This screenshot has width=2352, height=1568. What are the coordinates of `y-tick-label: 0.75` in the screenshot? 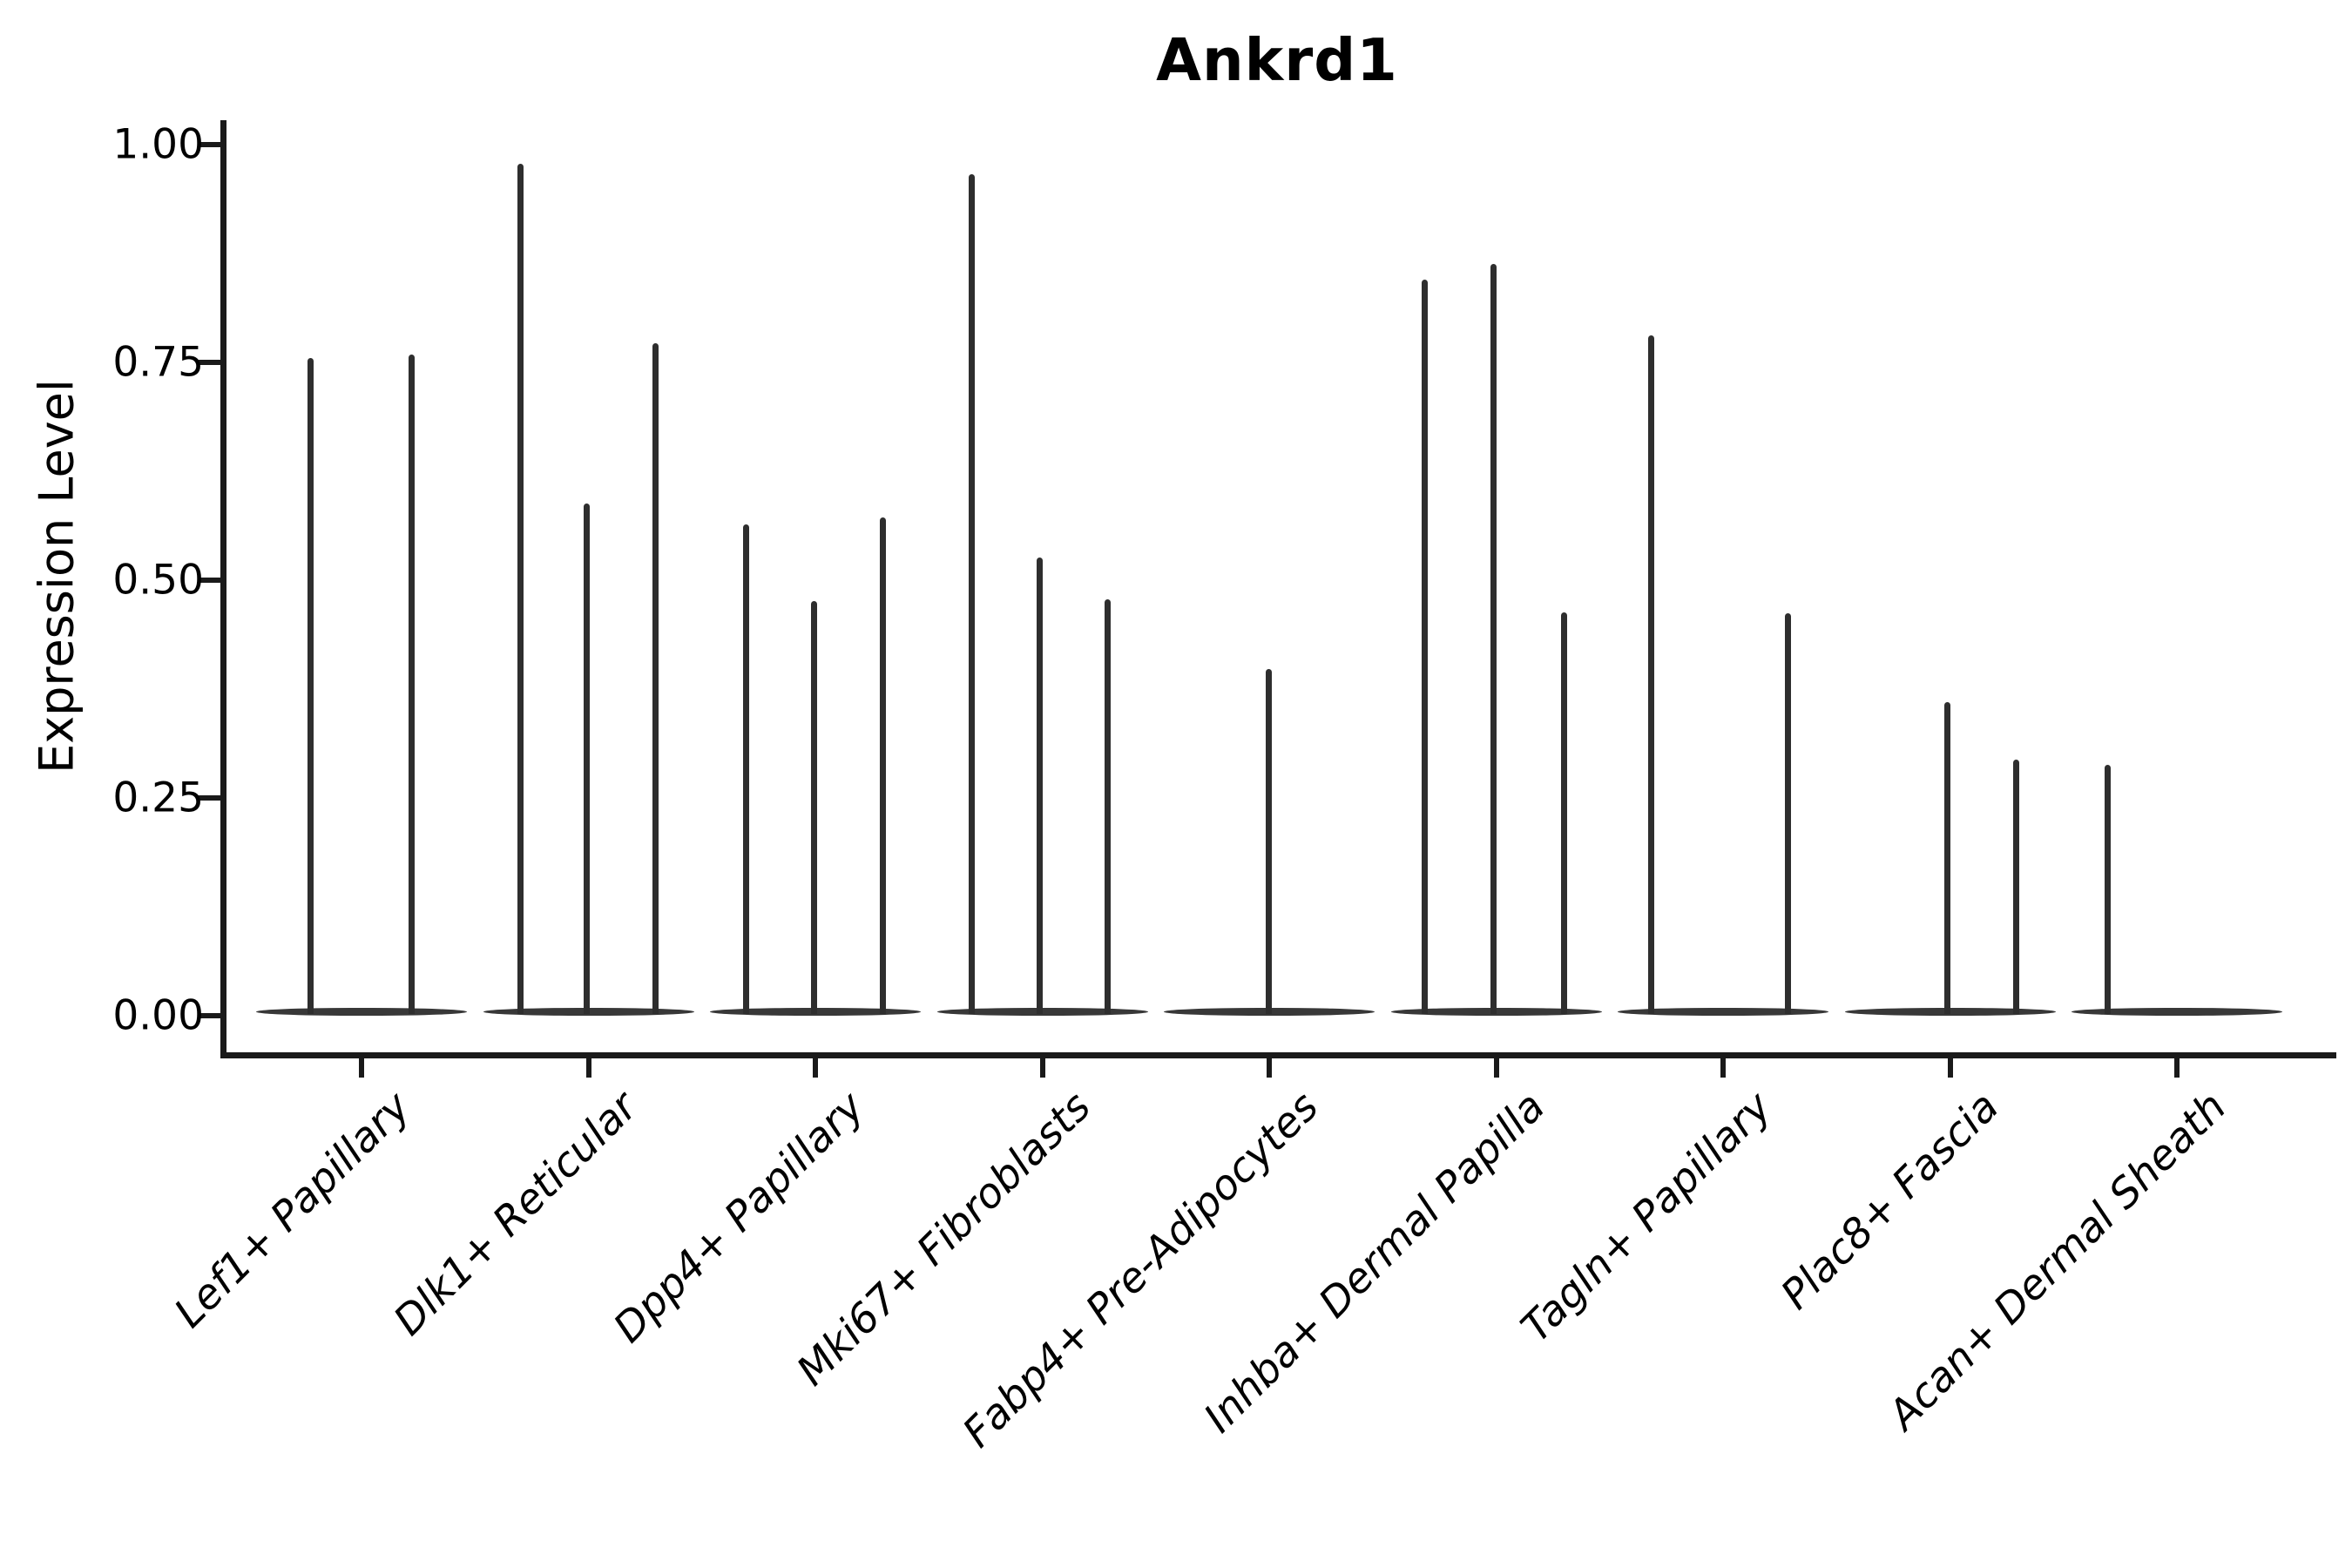 It's located at (158, 362).